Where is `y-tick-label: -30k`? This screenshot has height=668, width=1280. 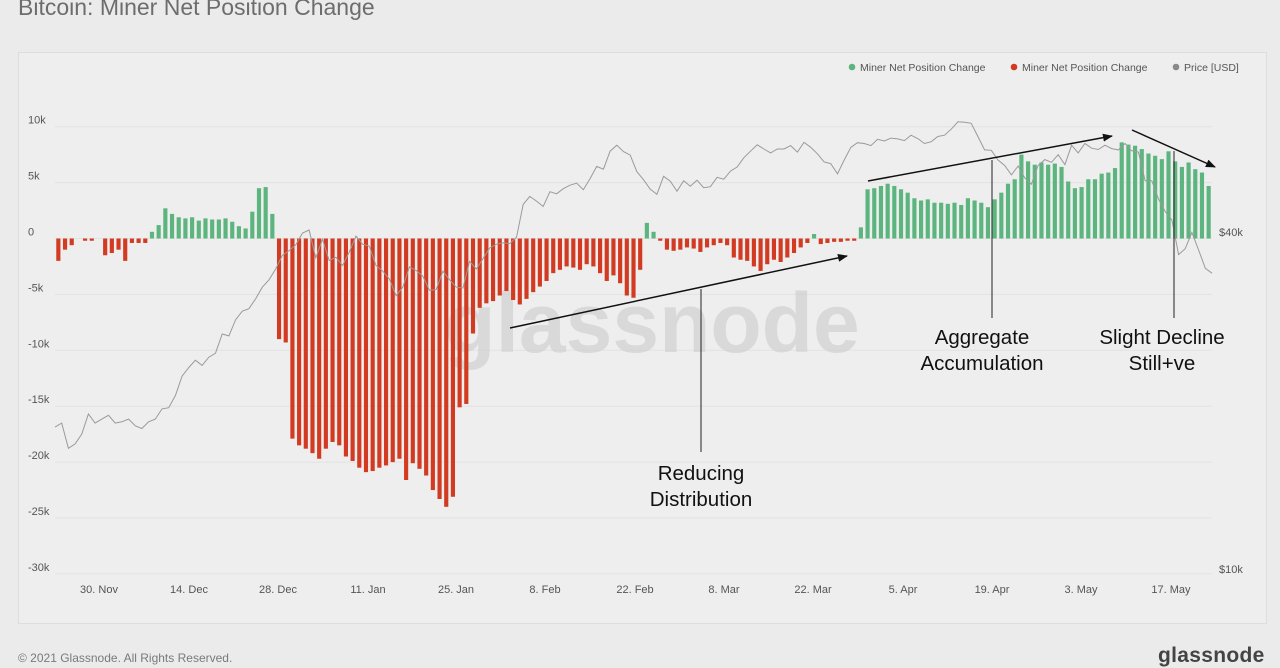 y-tick-label: -30k is located at coordinates (39, 568).